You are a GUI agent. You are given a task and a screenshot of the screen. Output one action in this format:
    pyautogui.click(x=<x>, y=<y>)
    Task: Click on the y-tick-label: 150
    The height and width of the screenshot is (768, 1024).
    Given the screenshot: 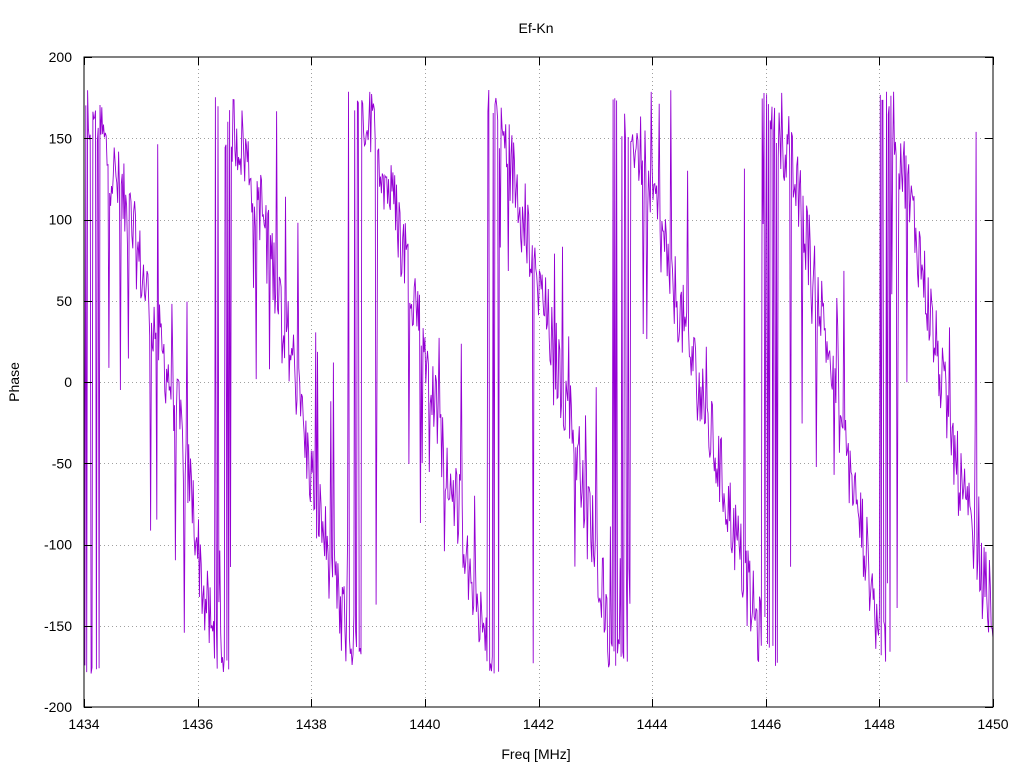 What is the action you would take?
    pyautogui.click(x=61, y=138)
    